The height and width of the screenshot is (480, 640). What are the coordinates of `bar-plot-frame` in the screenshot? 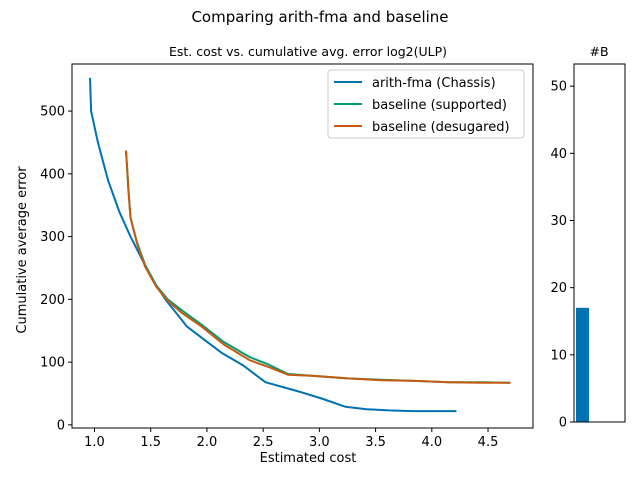 It's located at (599, 243).